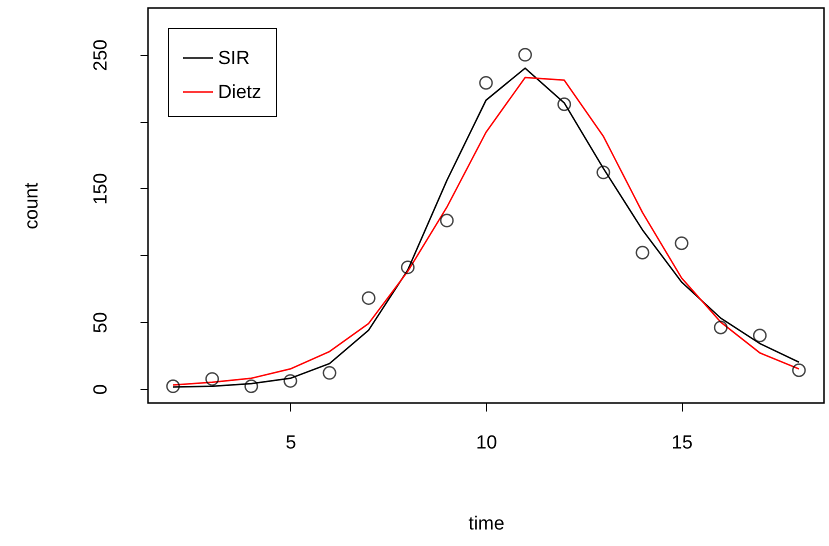  Describe the element at coordinates (291, 443) in the screenshot. I see `x-tick-label: 5` at that location.